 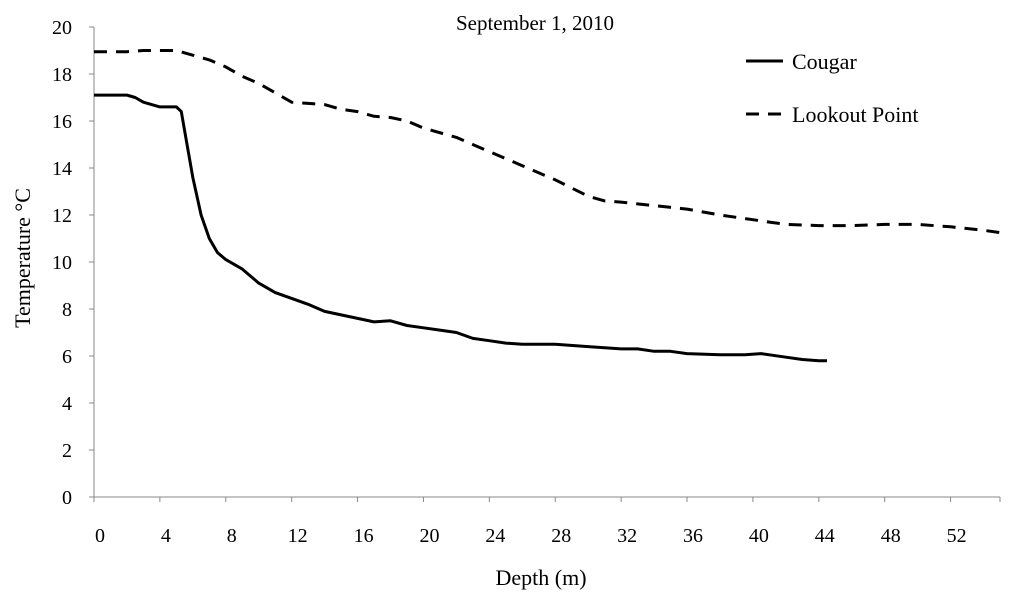 What do you see at coordinates (22, 258) in the screenshot?
I see `y-axis-title: Temperature °C` at bounding box center [22, 258].